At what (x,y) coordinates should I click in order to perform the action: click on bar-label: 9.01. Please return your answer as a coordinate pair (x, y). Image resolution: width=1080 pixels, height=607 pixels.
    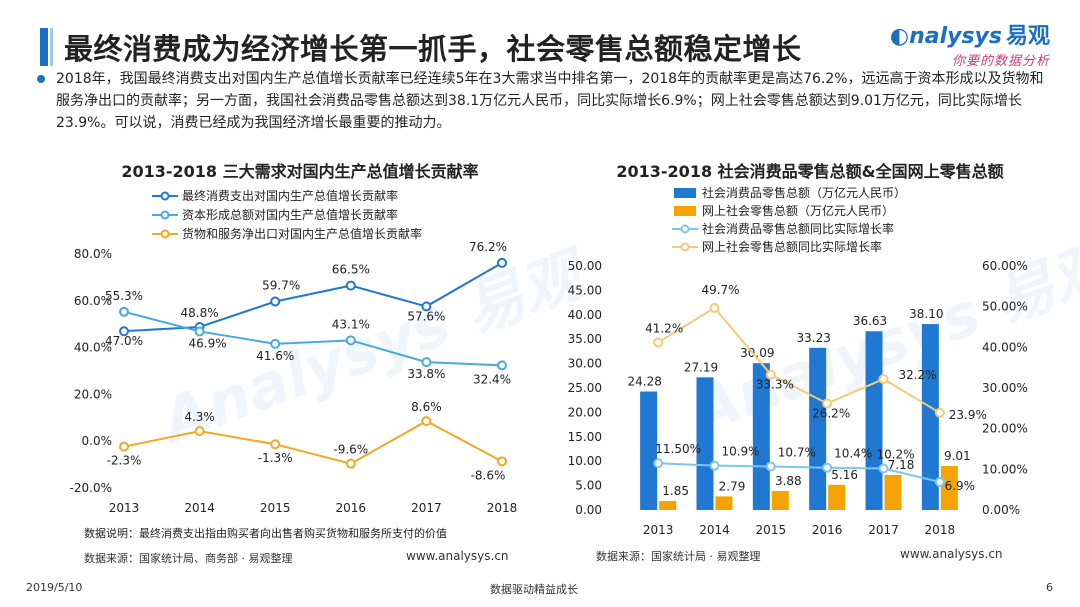
    Looking at the image, I should click on (957, 456).